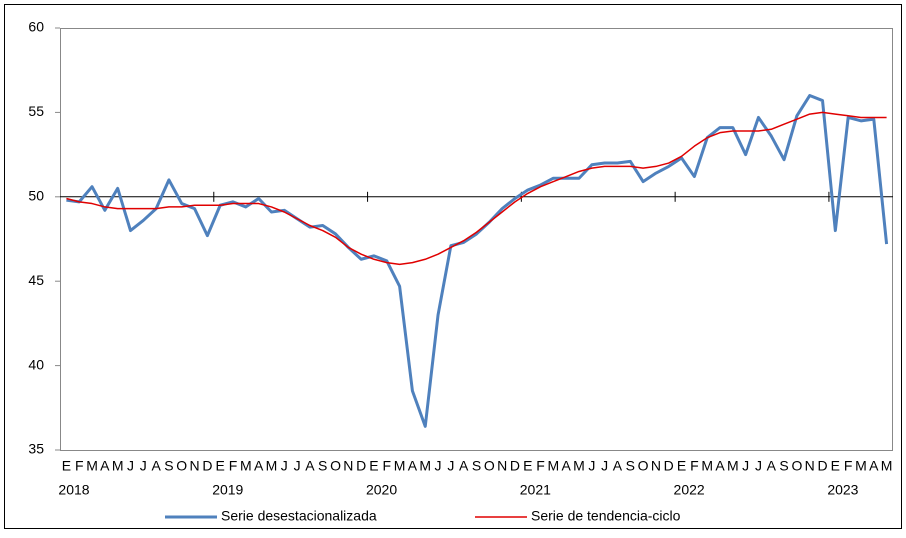  What do you see at coordinates (299, 516) in the screenshot?
I see `legend-label: Serie desestacionalizada` at bounding box center [299, 516].